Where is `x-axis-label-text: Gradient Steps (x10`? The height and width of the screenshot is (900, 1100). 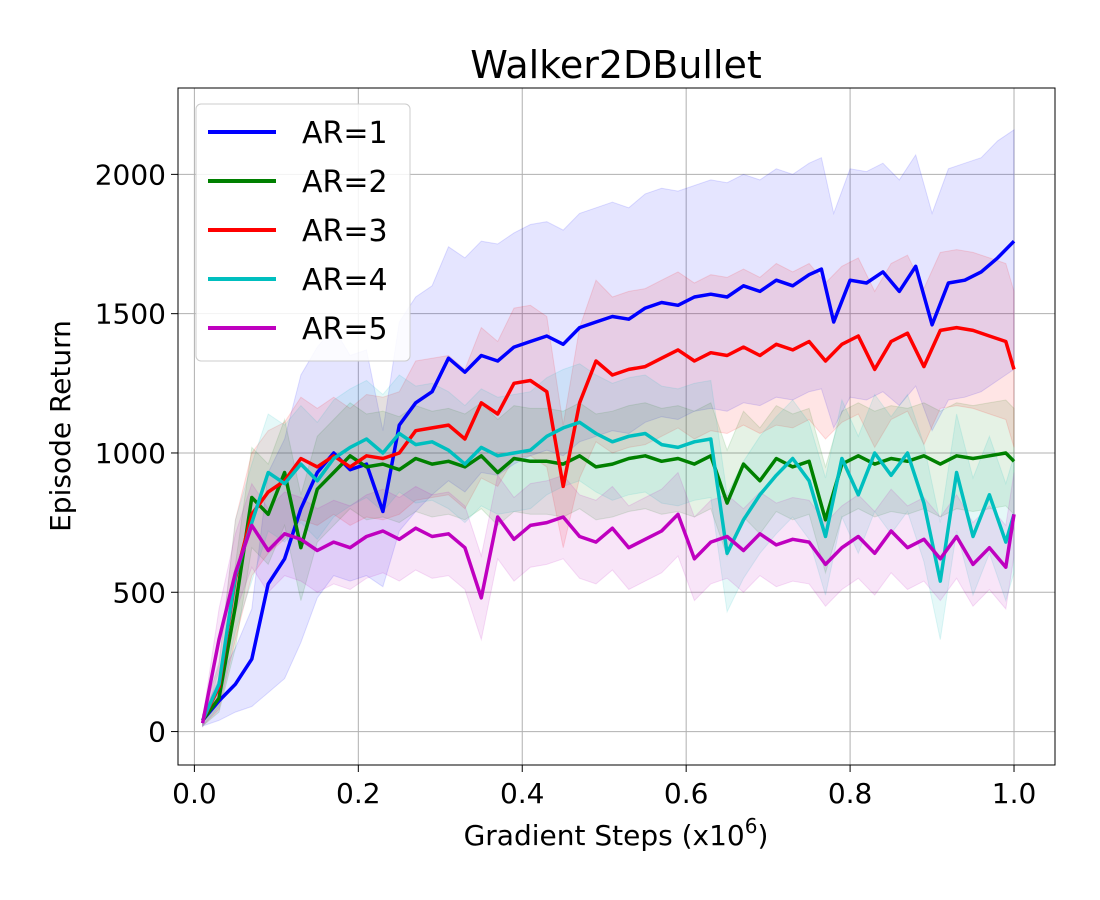 x-axis-label-text: Gradient Steps (x10 is located at coordinates (604, 835).